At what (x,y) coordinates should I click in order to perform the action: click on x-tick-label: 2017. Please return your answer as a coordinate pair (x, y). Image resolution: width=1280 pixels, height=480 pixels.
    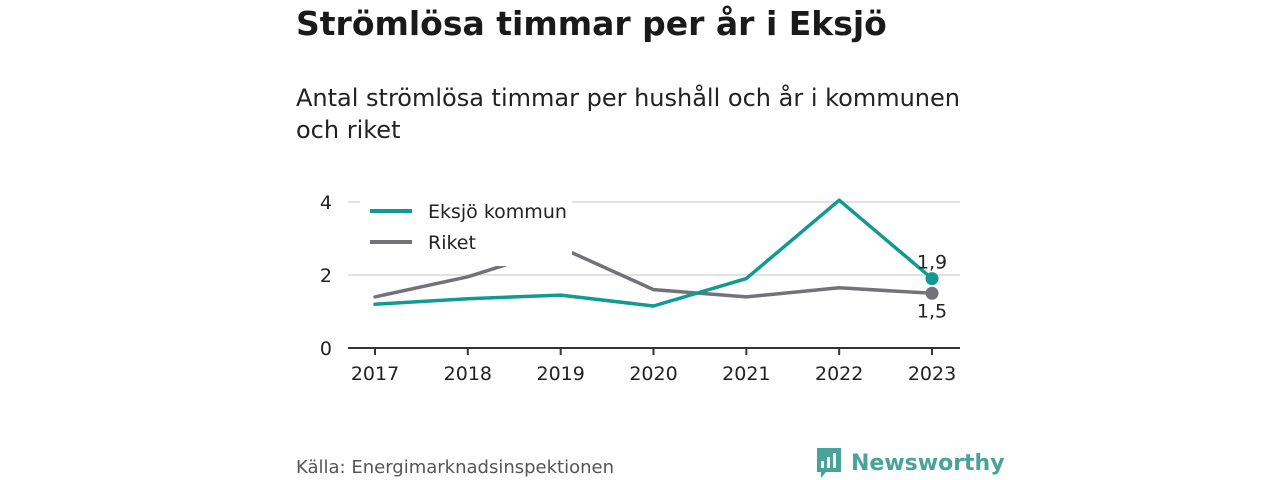
    Looking at the image, I should click on (375, 374).